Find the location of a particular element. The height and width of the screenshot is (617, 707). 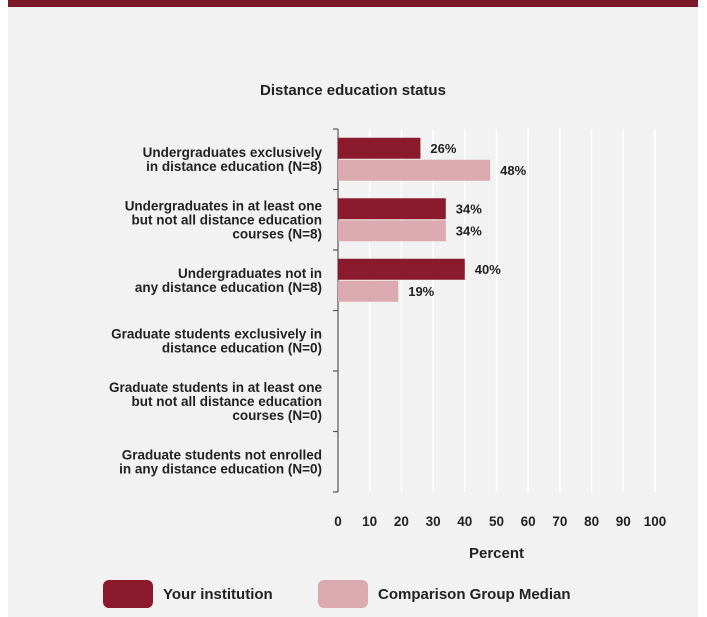

chart-title: Distance education status is located at coordinates (353, 90).